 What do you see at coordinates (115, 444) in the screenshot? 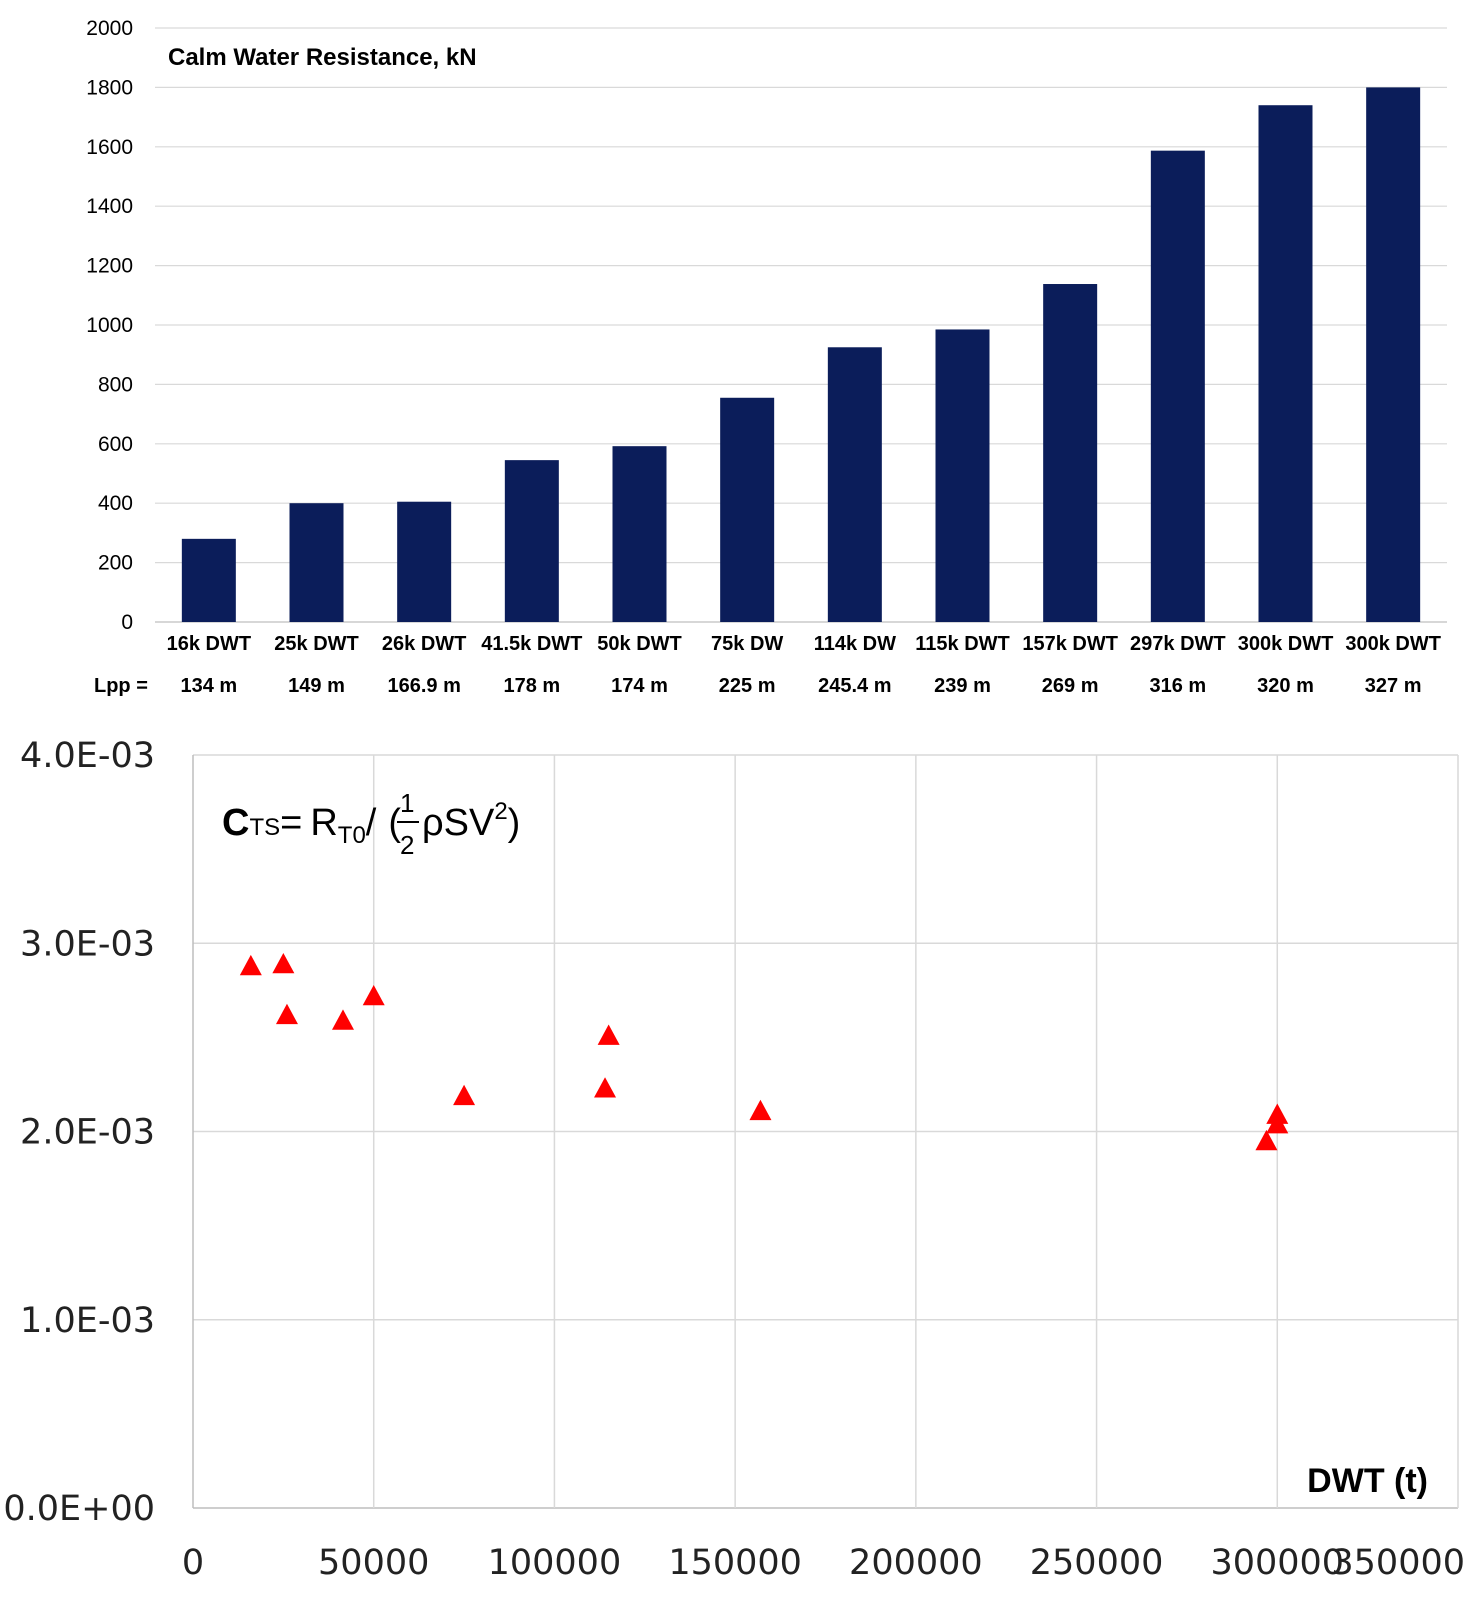
I see `bar-y-tick-label: 600` at bounding box center [115, 444].